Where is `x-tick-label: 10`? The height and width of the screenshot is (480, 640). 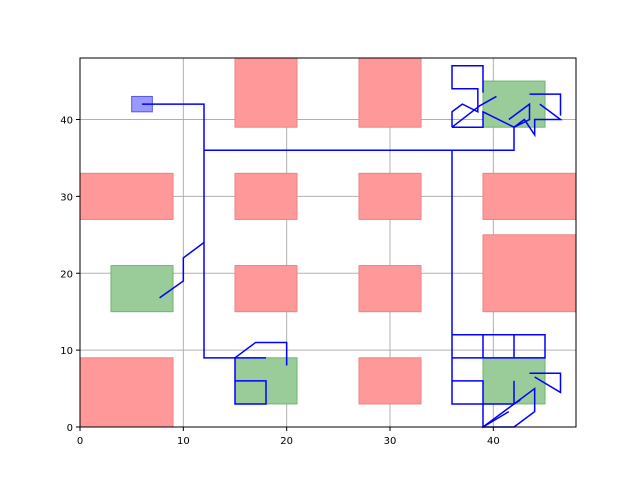
x-tick-label: 10 is located at coordinates (183, 441).